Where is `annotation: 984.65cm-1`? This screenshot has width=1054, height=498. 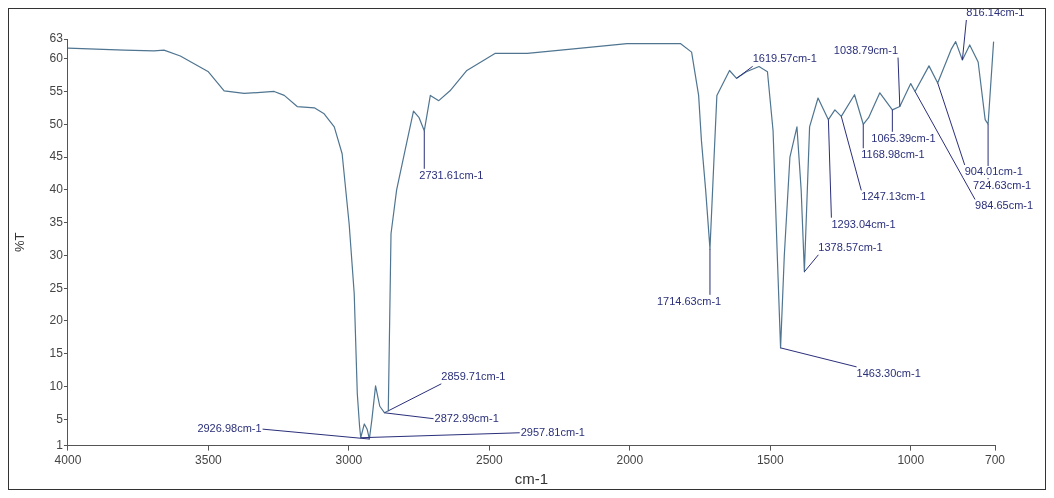
annotation: 984.65cm-1 is located at coordinates (1004, 205).